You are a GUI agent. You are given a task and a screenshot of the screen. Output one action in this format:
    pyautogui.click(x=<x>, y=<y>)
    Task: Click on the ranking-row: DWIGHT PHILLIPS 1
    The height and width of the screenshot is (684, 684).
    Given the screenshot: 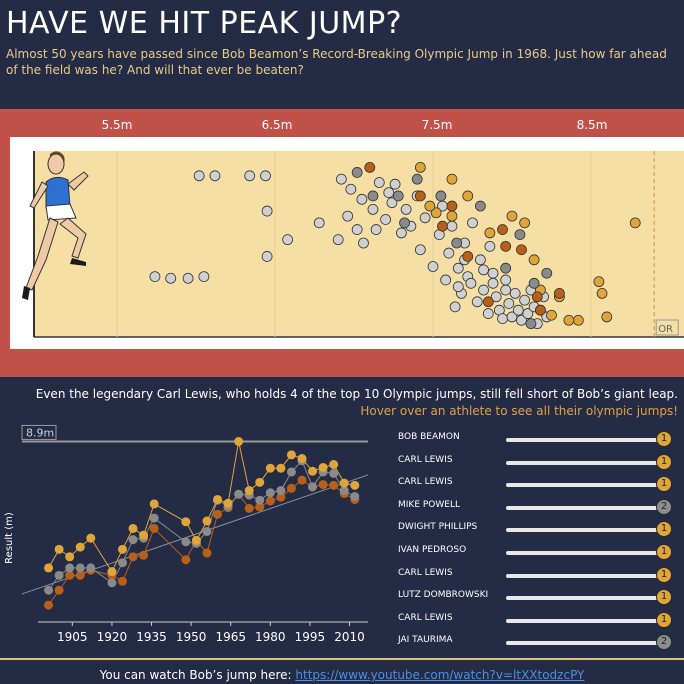 What is the action you would take?
    pyautogui.click(x=539, y=529)
    